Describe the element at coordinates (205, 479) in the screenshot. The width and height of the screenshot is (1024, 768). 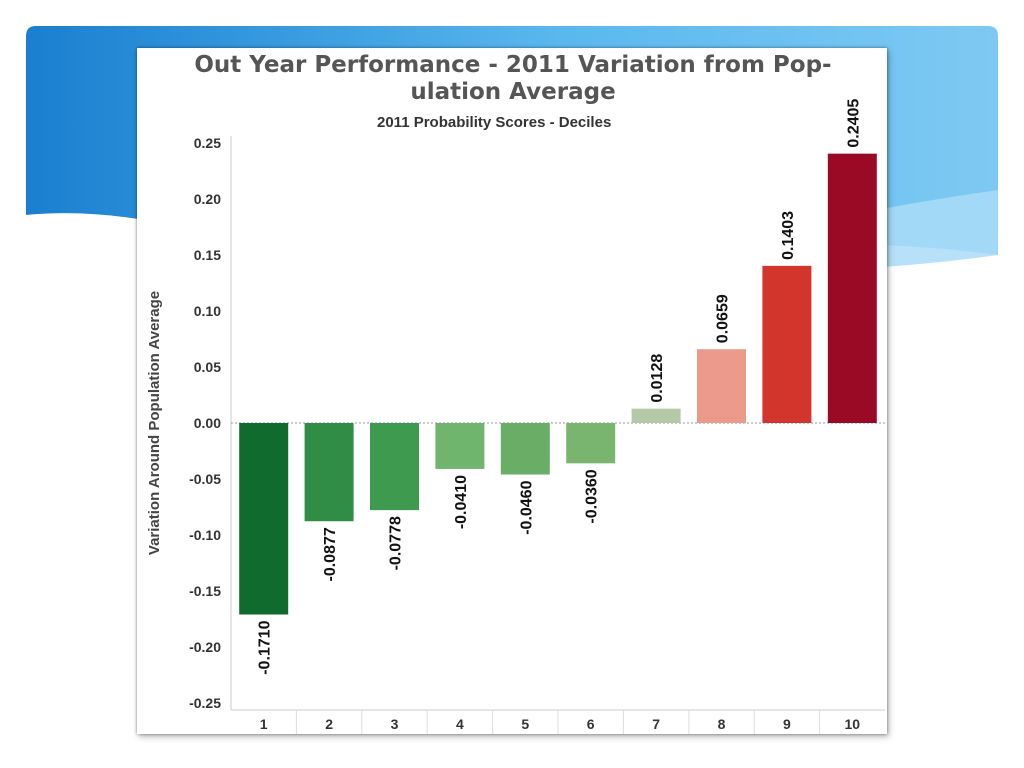
I see `y-tick-label: -0.05` at that location.